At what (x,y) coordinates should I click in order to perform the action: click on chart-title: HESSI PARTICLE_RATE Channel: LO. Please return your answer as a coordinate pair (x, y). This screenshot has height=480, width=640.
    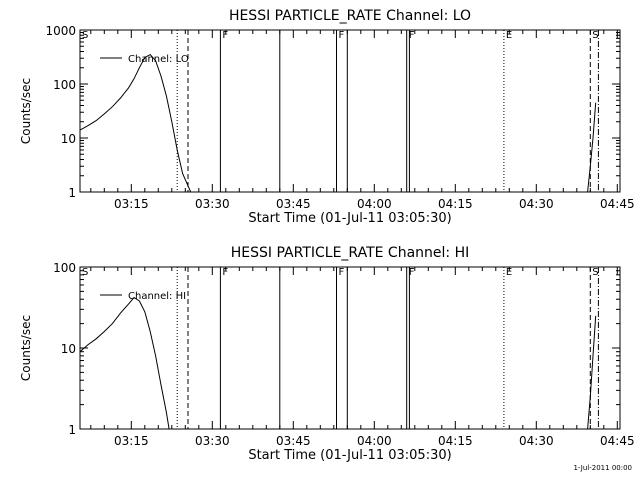
    Looking at the image, I should click on (350, 16).